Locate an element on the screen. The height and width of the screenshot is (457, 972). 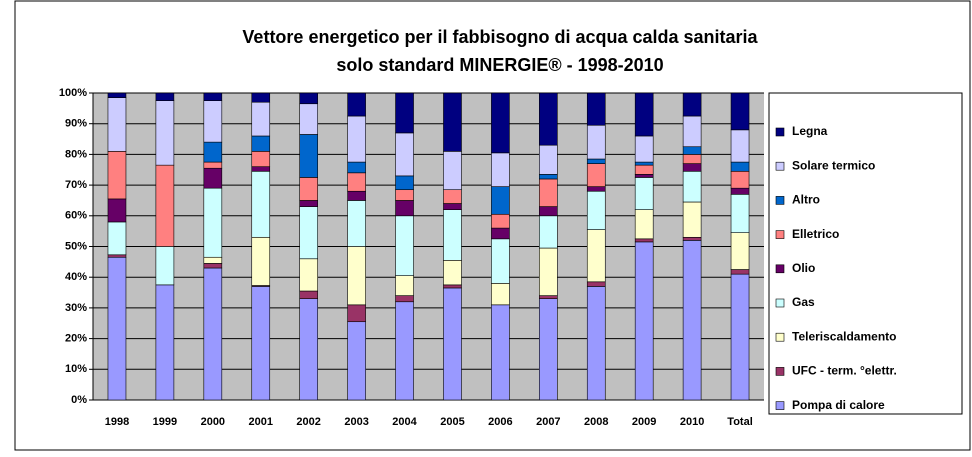
x-tick-label: 2000 is located at coordinates (213, 422).